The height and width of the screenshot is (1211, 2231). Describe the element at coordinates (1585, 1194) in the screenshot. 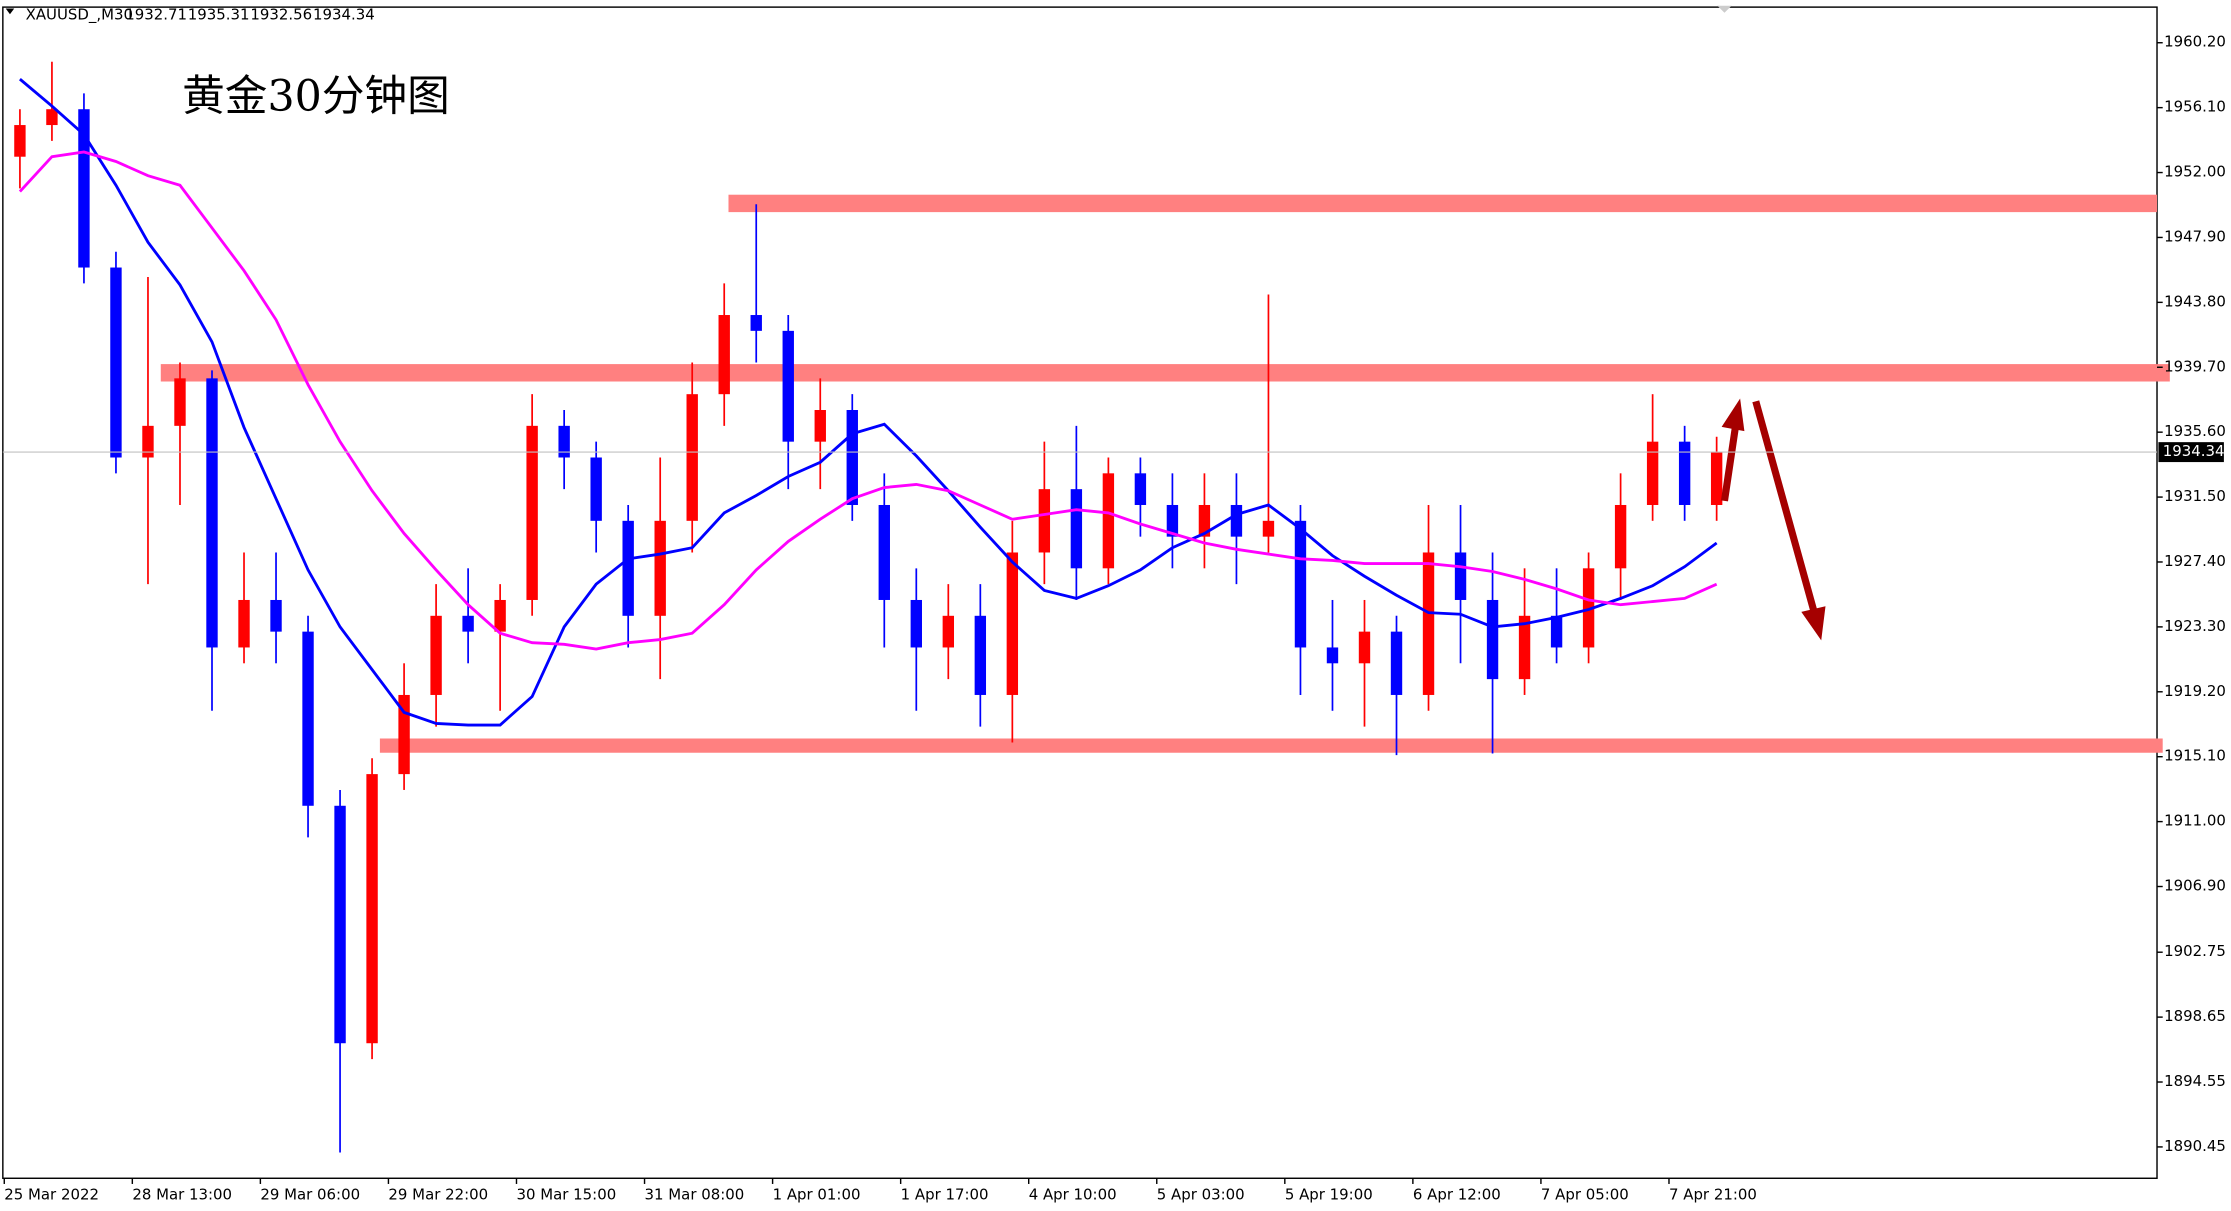

I see `x-tick-label: 7 Apr 05:00` at that location.